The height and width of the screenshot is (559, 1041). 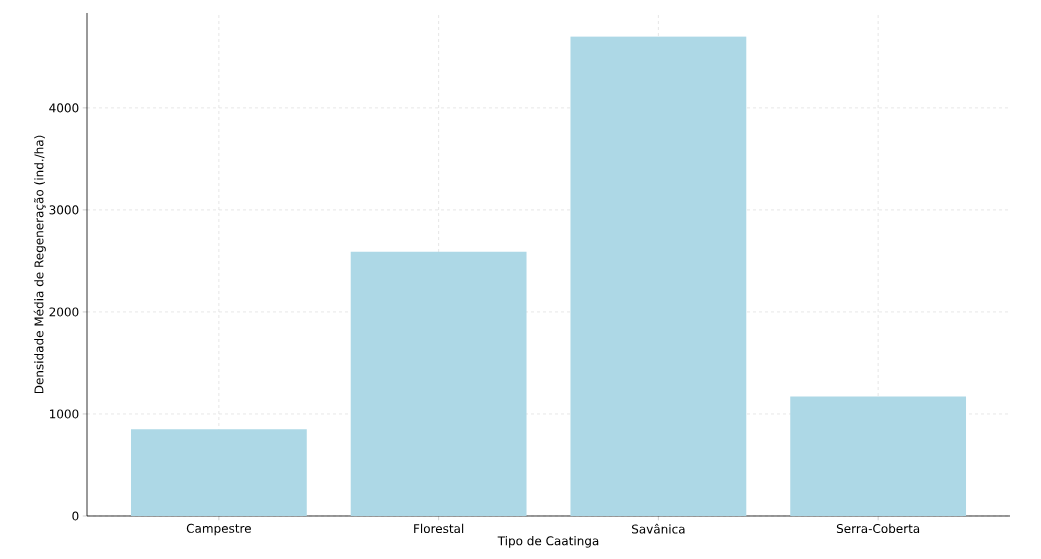 What do you see at coordinates (64, 312) in the screenshot?
I see `y-tick-label: 2000` at bounding box center [64, 312].